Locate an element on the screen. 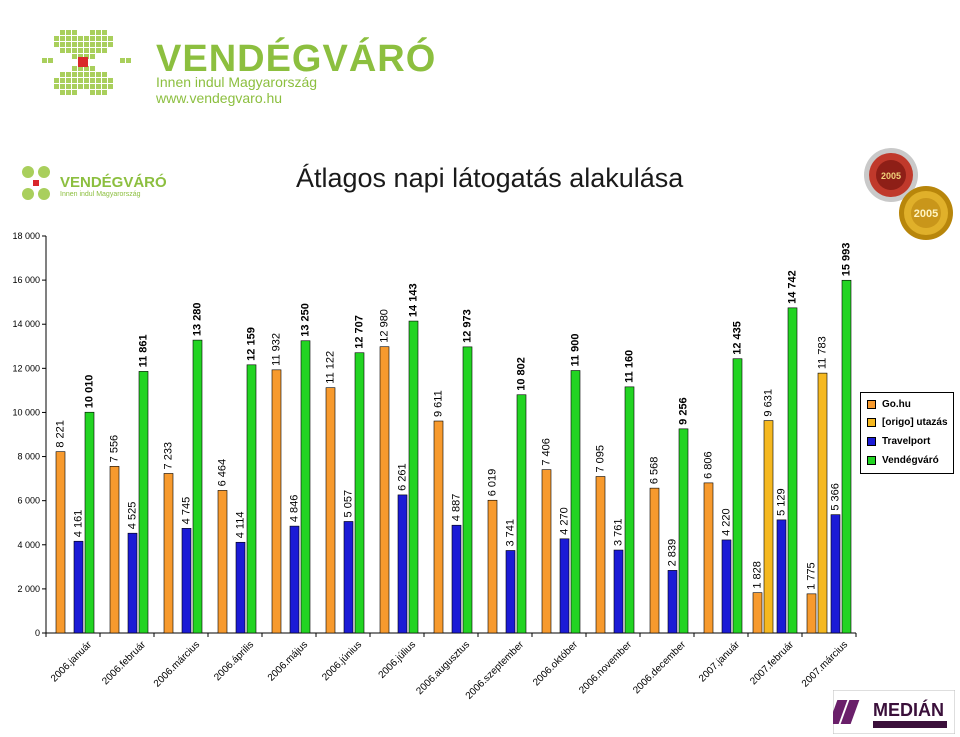 Image resolution: width=960 pixels, height=737 pixels. data-label-0-9: 7 406 is located at coordinates (547, 452).